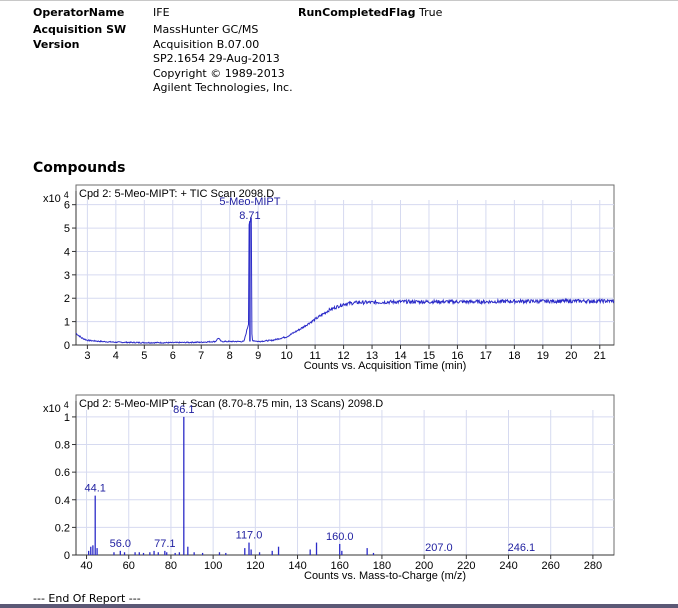 The height and width of the screenshot is (608, 678). I want to click on acquisition-sw-label-line2: Version, so click(56, 44).